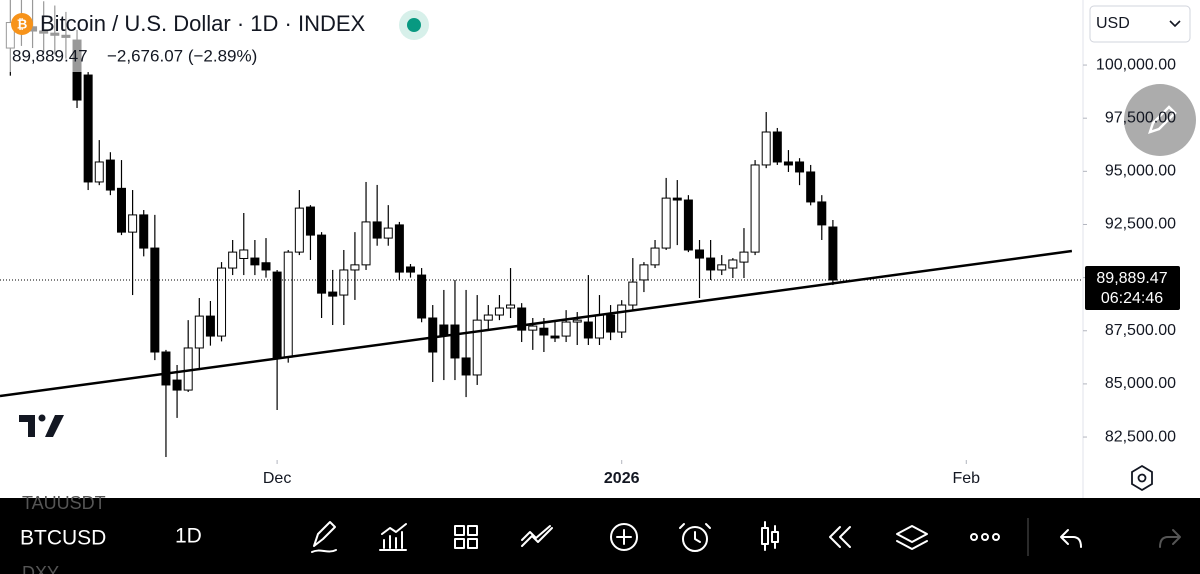 The height and width of the screenshot is (574, 1200). I want to click on edit-icon, so click(1162, 119).